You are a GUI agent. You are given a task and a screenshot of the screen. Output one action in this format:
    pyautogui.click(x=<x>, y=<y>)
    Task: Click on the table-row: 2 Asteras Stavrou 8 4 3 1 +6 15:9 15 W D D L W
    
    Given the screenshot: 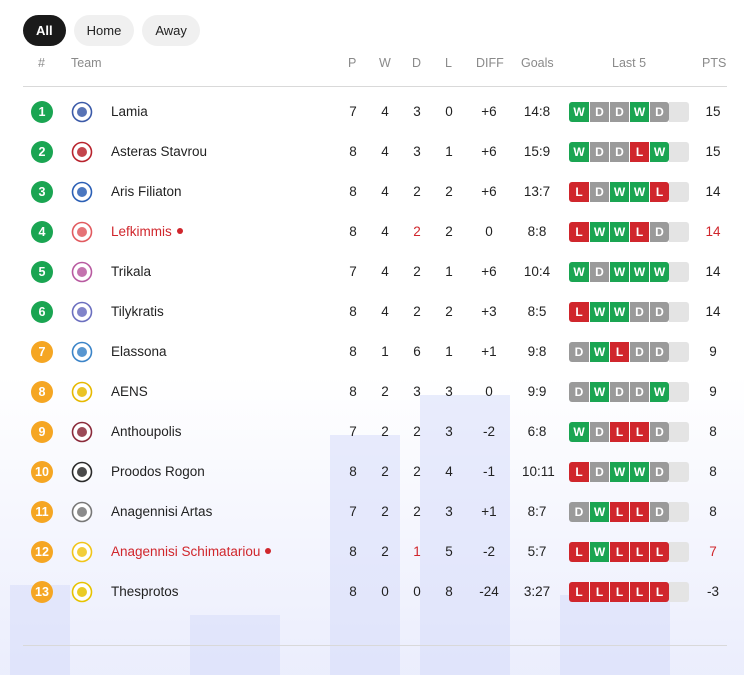 What is the action you would take?
    pyautogui.click(x=372, y=152)
    